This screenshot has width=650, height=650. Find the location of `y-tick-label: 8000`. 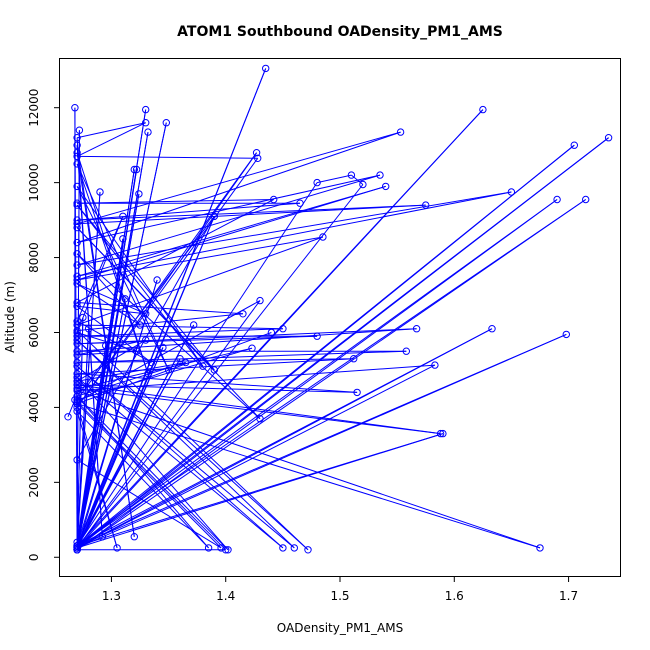

y-tick-label: 8000 is located at coordinates (34, 257).